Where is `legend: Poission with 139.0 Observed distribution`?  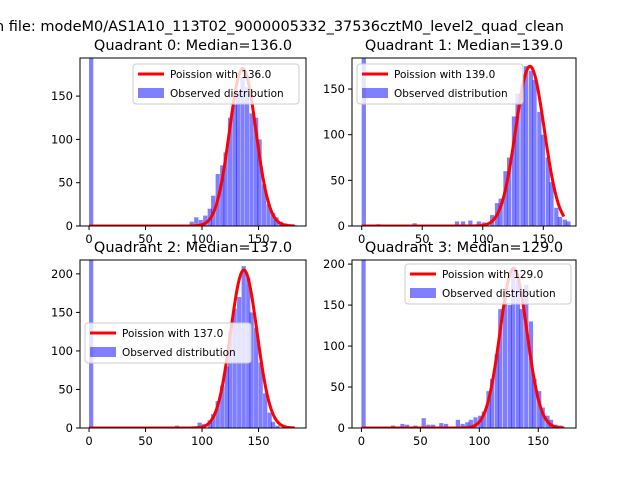 legend: Poission with 139.0 Observed distribution is located at coordinates (440, 84).